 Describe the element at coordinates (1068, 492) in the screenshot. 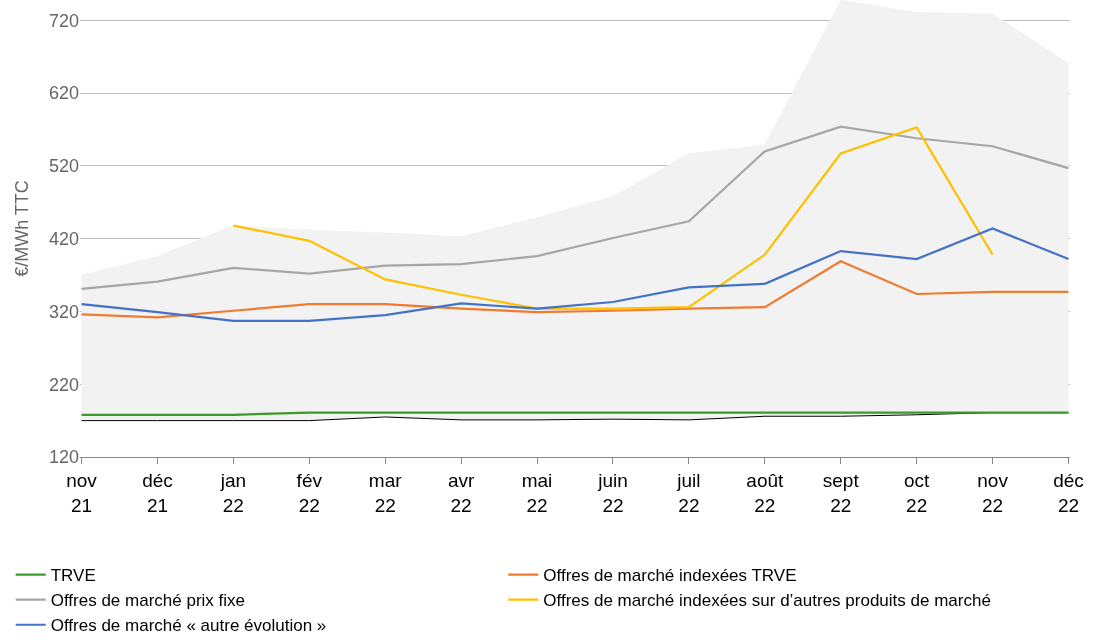

I see `x-tick-label: déc 22` at that location.